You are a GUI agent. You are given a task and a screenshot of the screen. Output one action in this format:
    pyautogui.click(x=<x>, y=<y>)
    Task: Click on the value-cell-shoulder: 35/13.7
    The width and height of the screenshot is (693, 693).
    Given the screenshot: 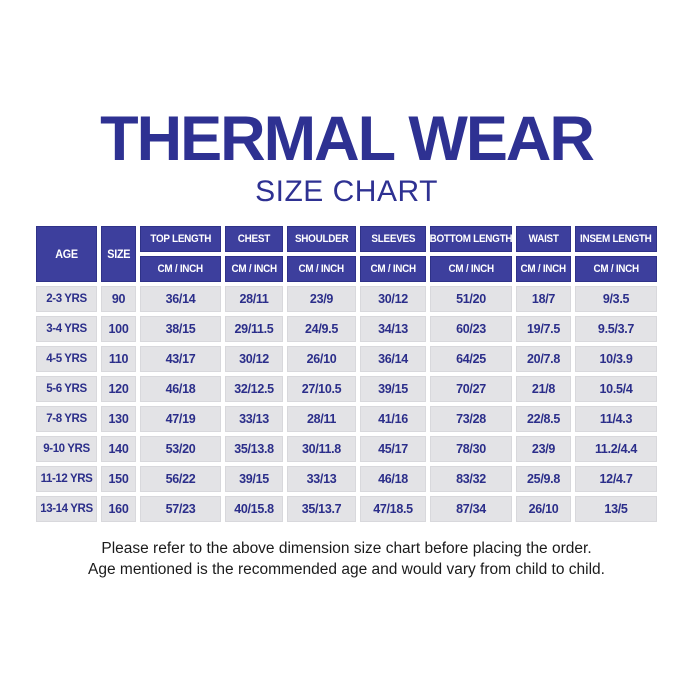 What is the action you would take?
    pyautogui.click(x=321, y=509)
    